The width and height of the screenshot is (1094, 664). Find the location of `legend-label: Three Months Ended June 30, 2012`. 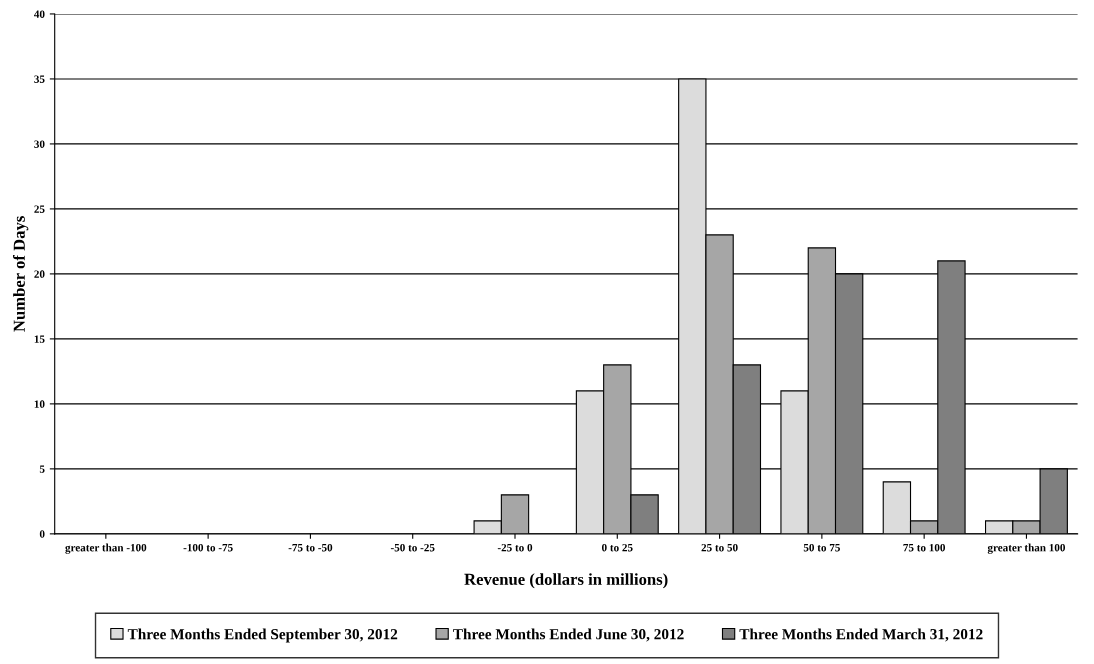

legend-label: Three Months Ended June 30, 2012 is located at coordinates (568, 635).